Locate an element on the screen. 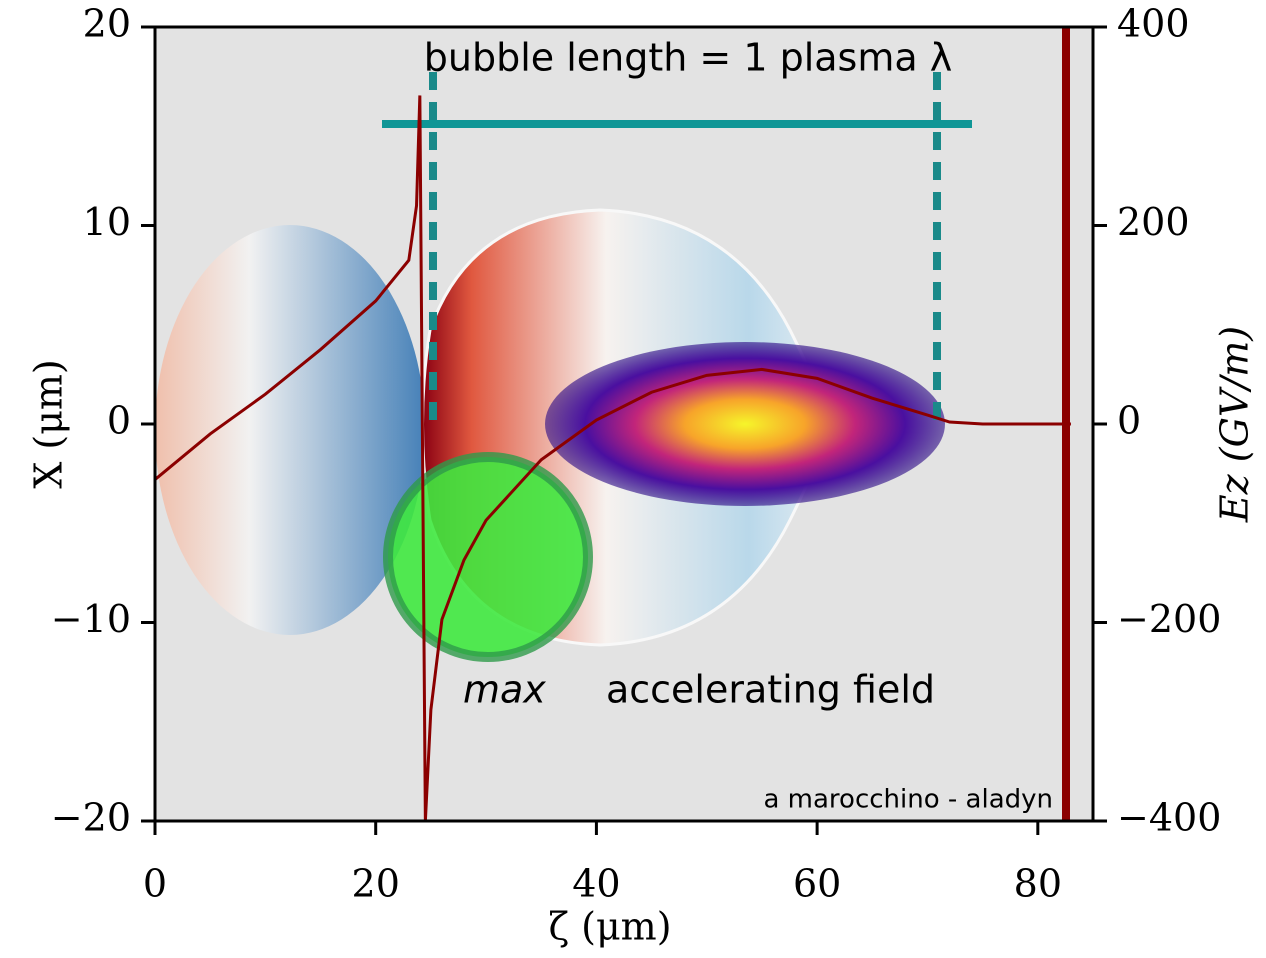  x-tick-label: 40 is located at coordinates (596, 884).